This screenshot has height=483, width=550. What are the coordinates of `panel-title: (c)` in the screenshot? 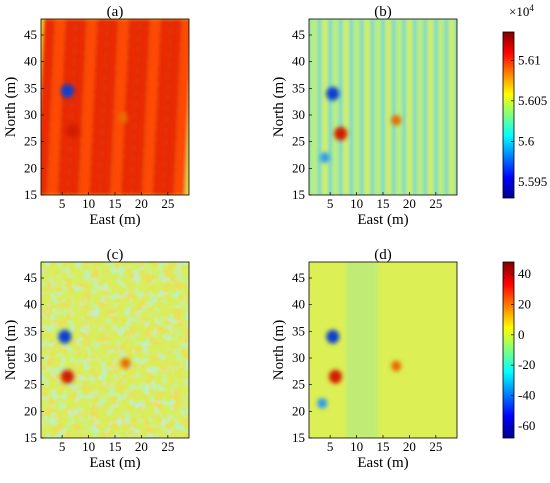 It's located at (115, 255).